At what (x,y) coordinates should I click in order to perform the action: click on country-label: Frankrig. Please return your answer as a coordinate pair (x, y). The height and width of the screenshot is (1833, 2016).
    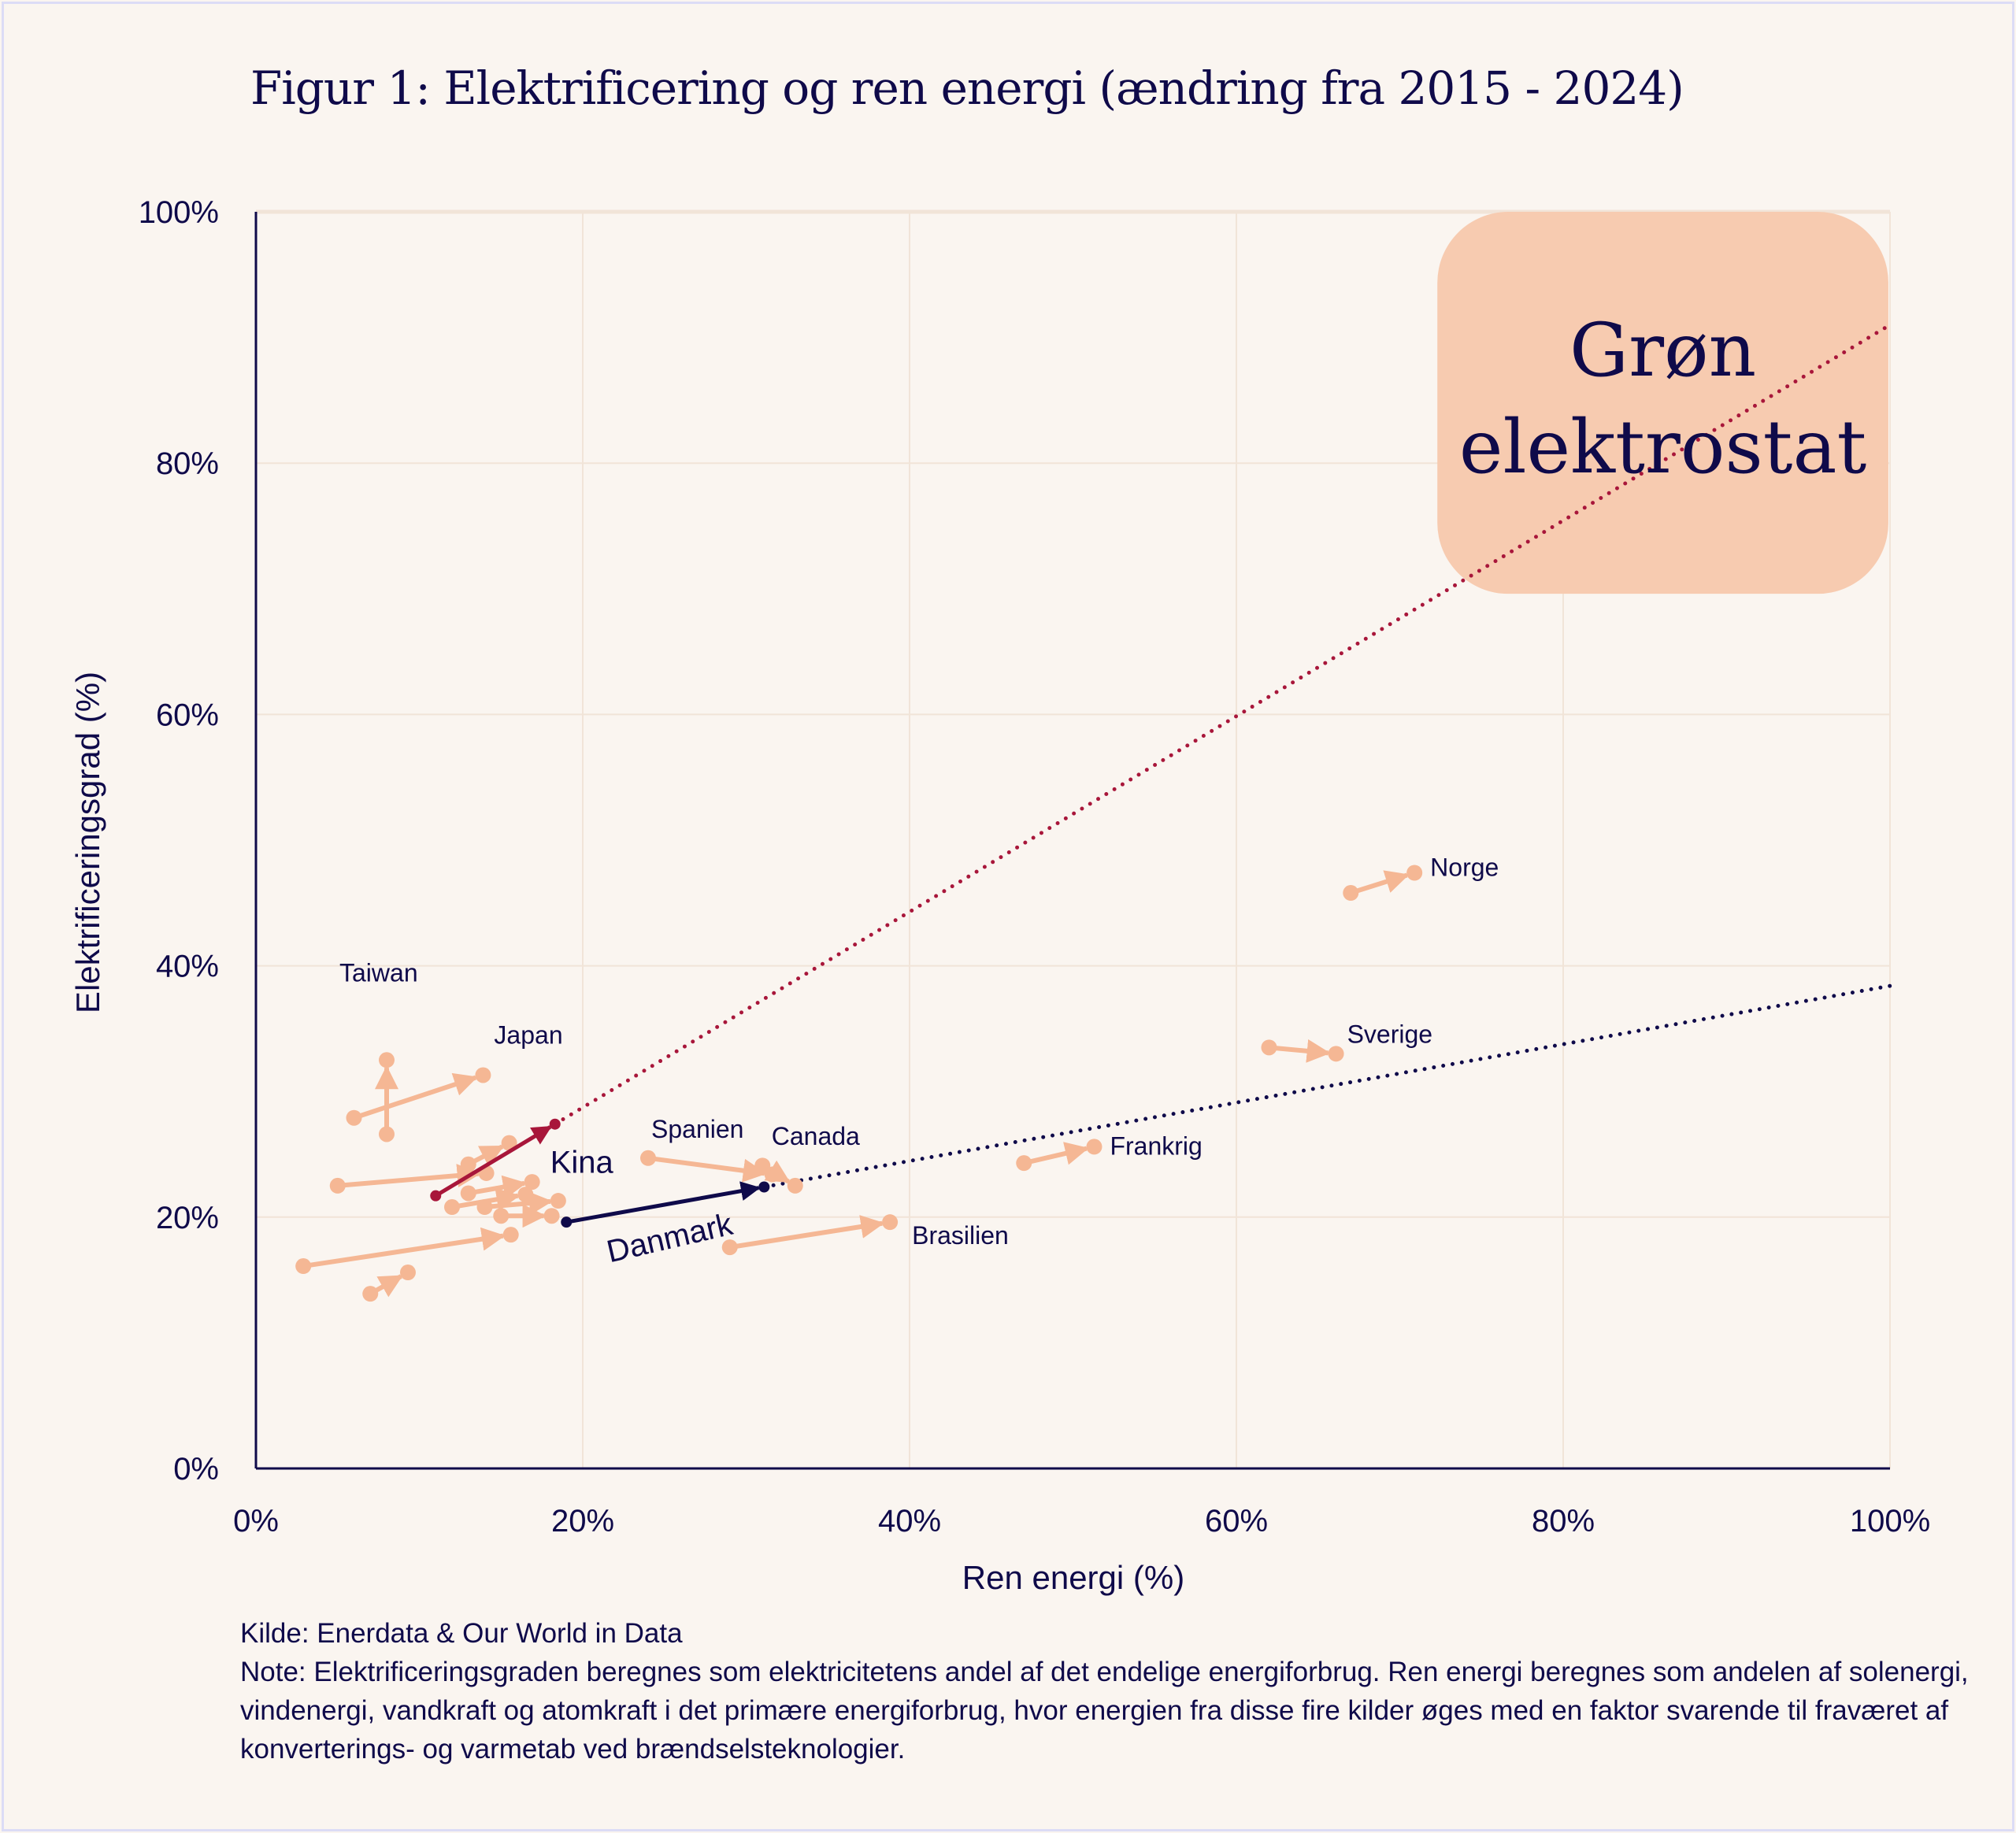
    Looking at the image, I should click on (1156, 1145).